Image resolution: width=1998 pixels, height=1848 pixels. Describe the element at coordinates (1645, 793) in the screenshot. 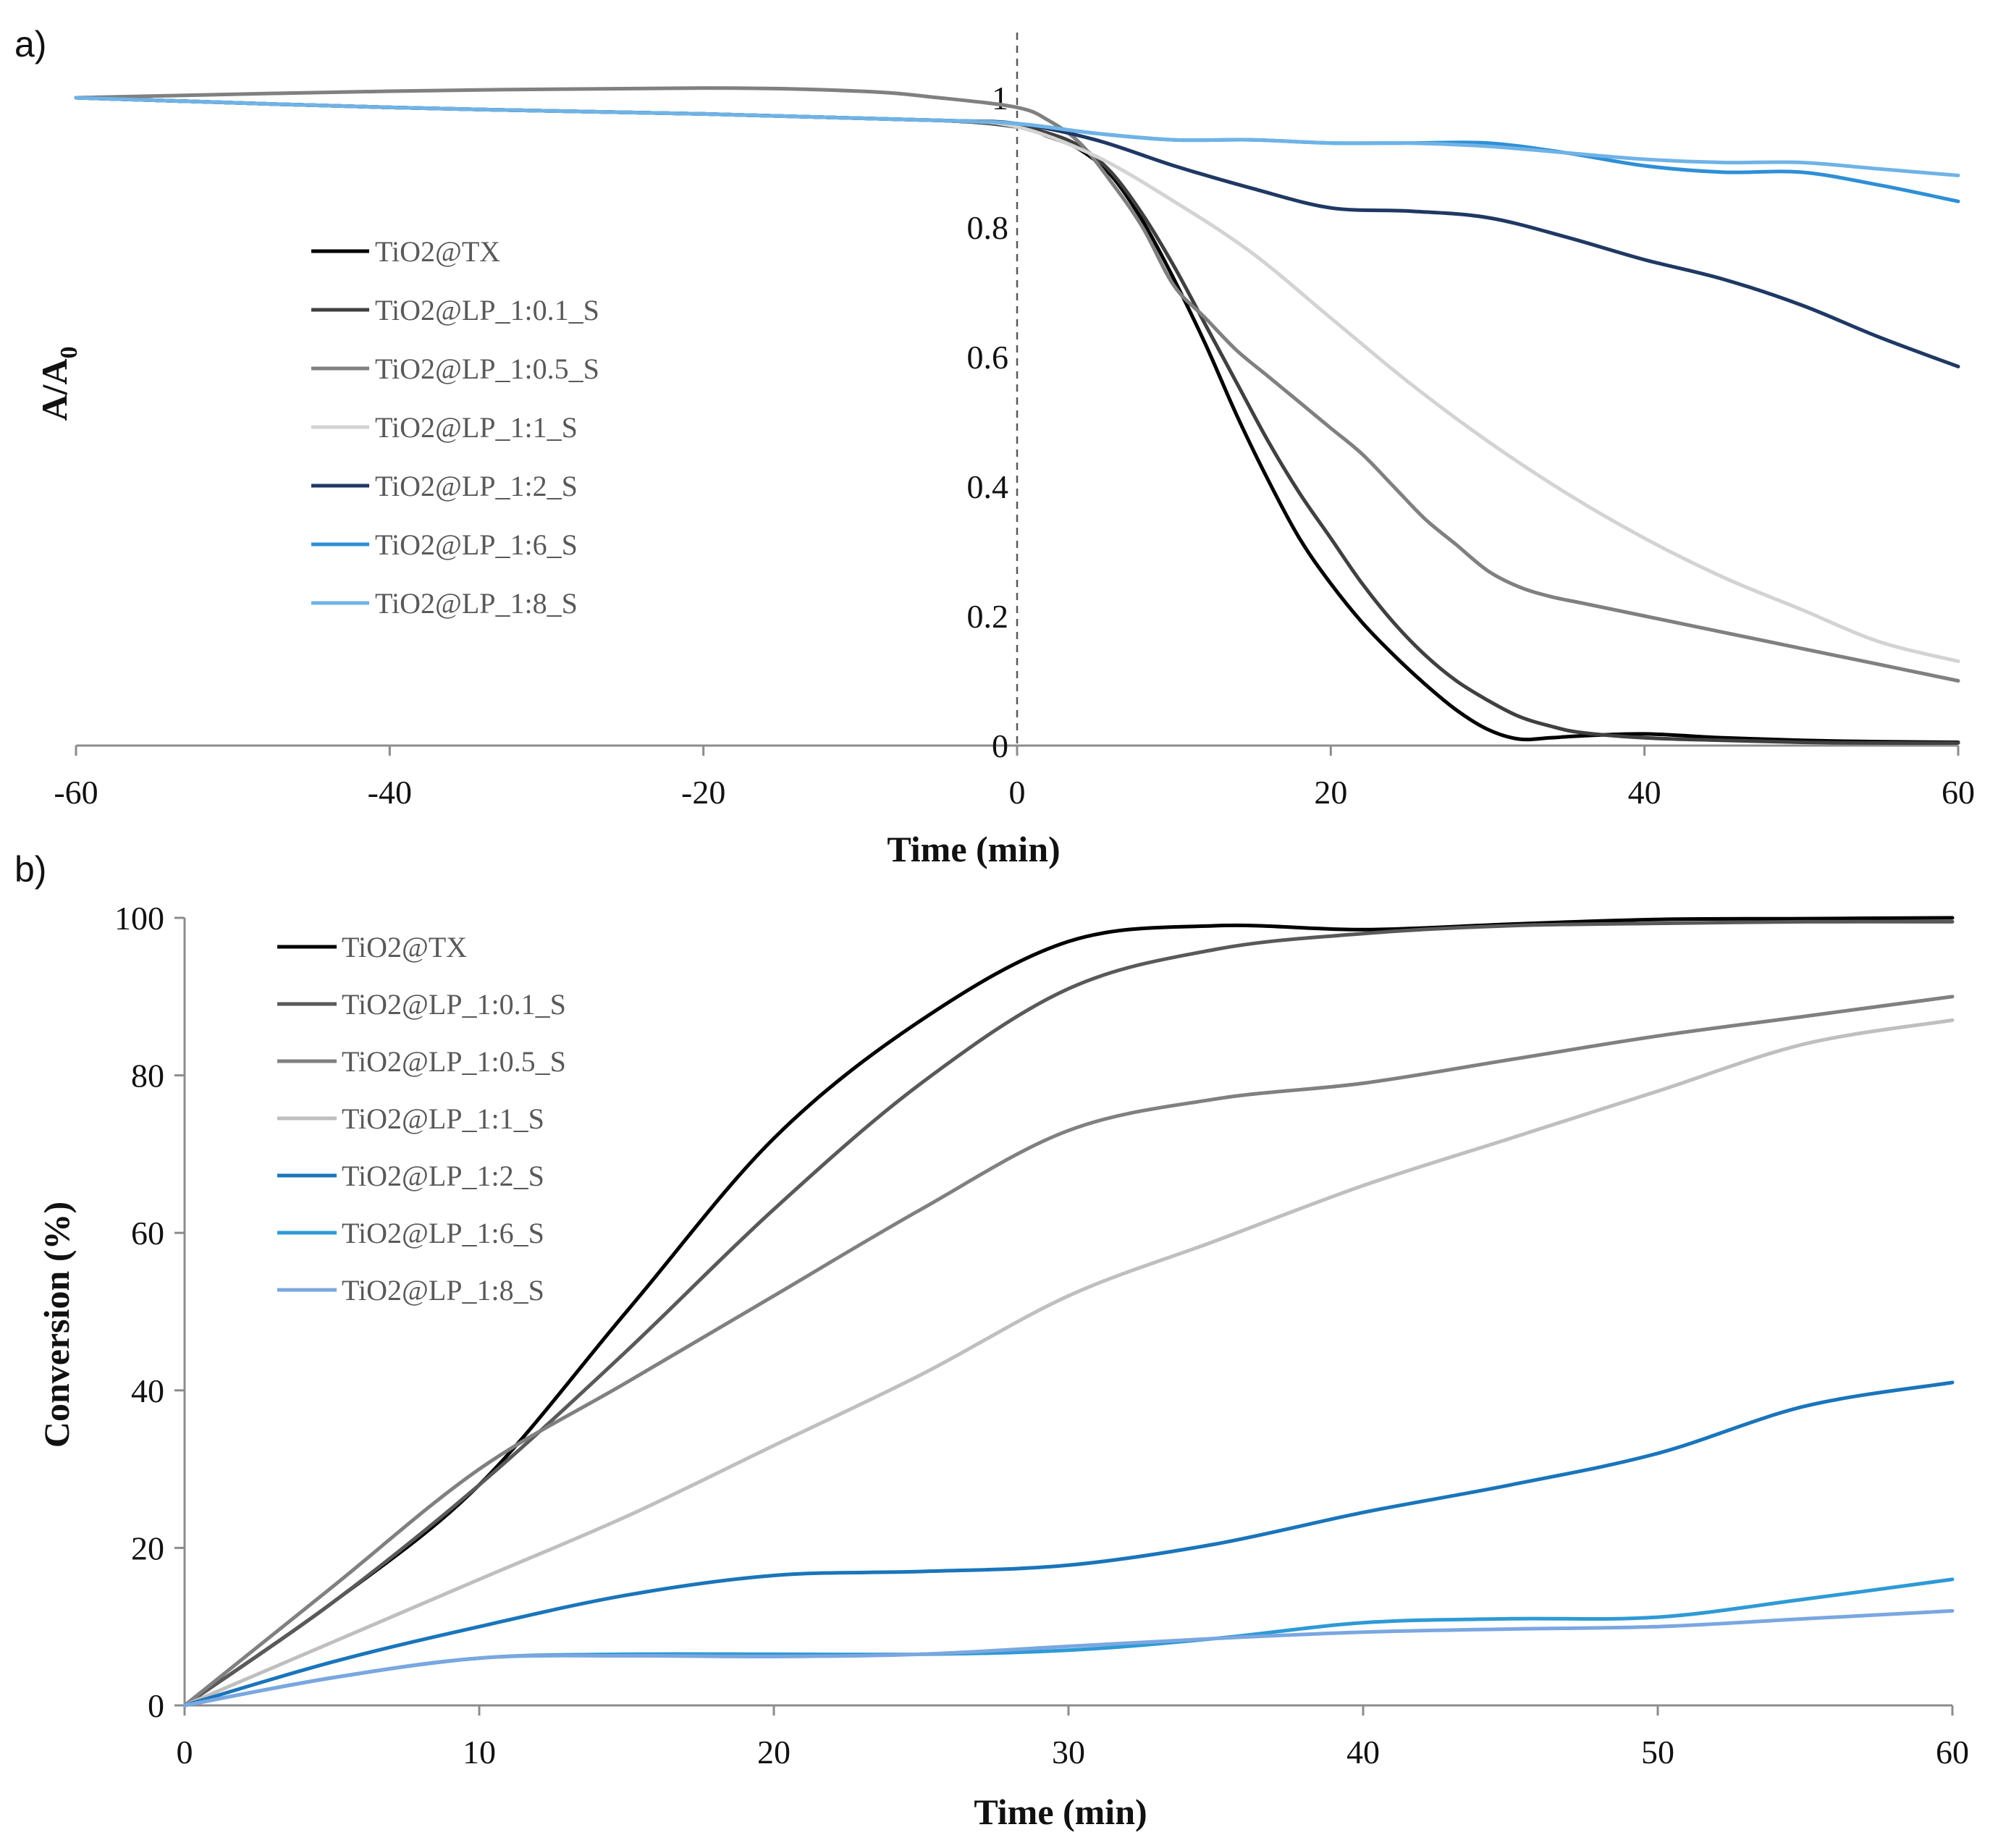

I see `panel-a-x-tick-label: 40` at that location.